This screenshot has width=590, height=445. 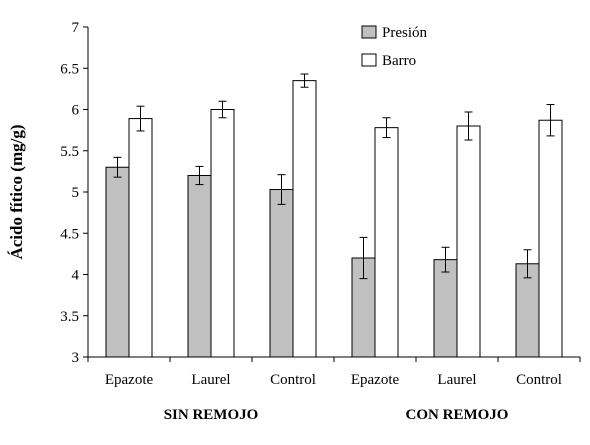 What do you see at coordinates (16, 191) in the screenshot?
I see `y-axis-label: Ácido fítico (mg/g)` at bounding box center [16, 191].